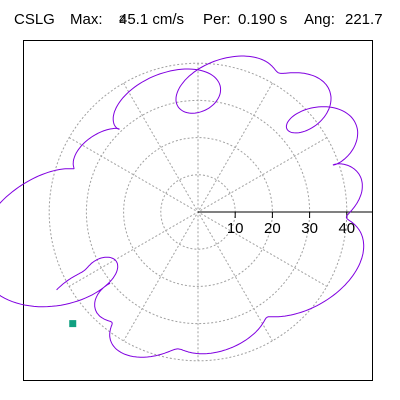 The height and width of the screenshot is (400, 400). What do you see at coordinates (235, 228) in the screenshot?
I see `tick-label-10: 10` at bounding box center [235, 228].